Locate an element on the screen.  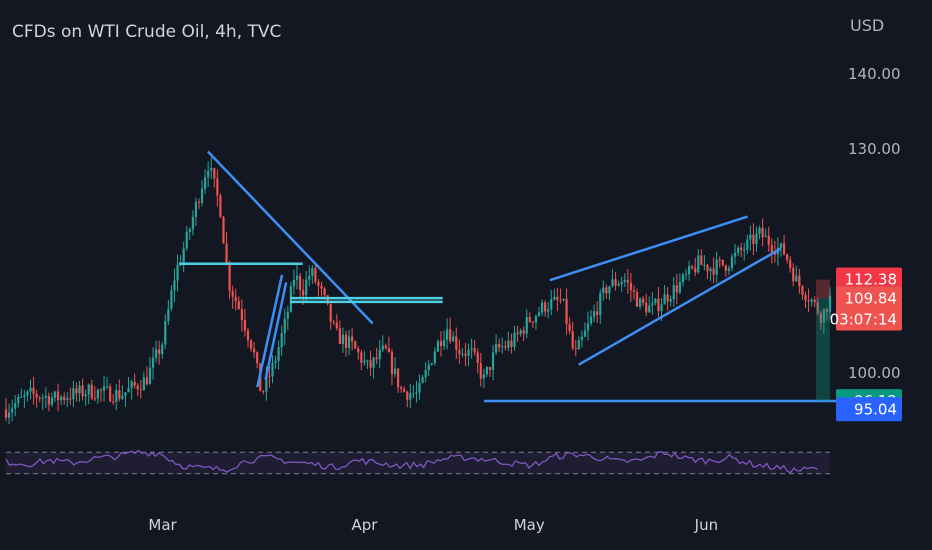
rsi-line is located at coordinates (411, 461).